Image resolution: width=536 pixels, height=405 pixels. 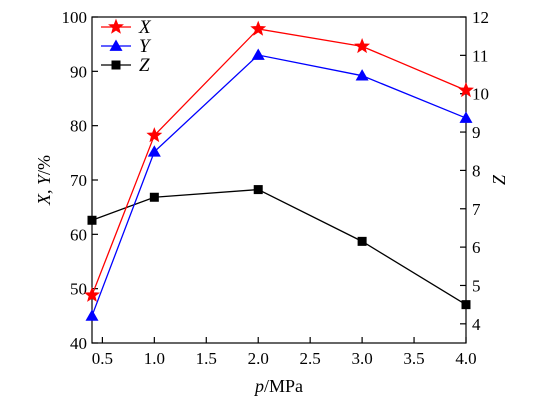 What do you see at coordinates (480, 17) in the screenshot?
I see `y2-tick-label: 12` at bounding box center [480, 17].